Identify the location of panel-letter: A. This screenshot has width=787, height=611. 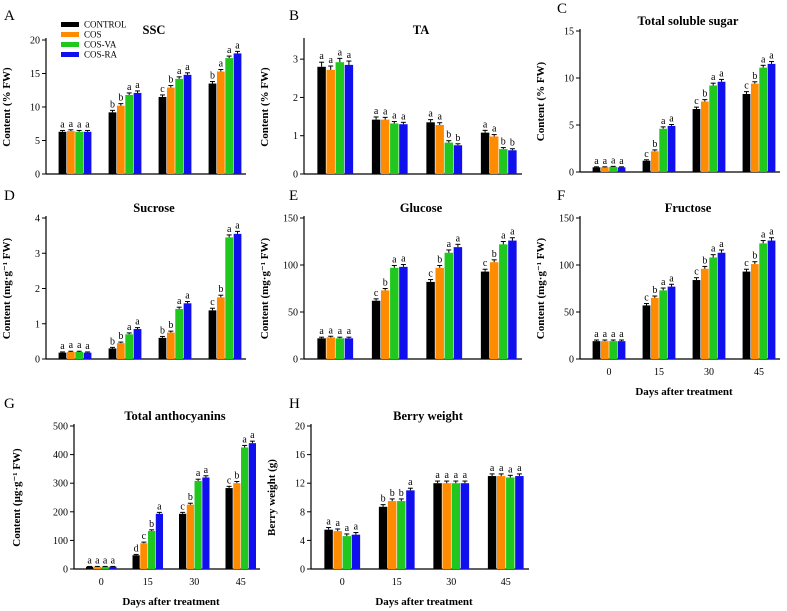
(9, 16).